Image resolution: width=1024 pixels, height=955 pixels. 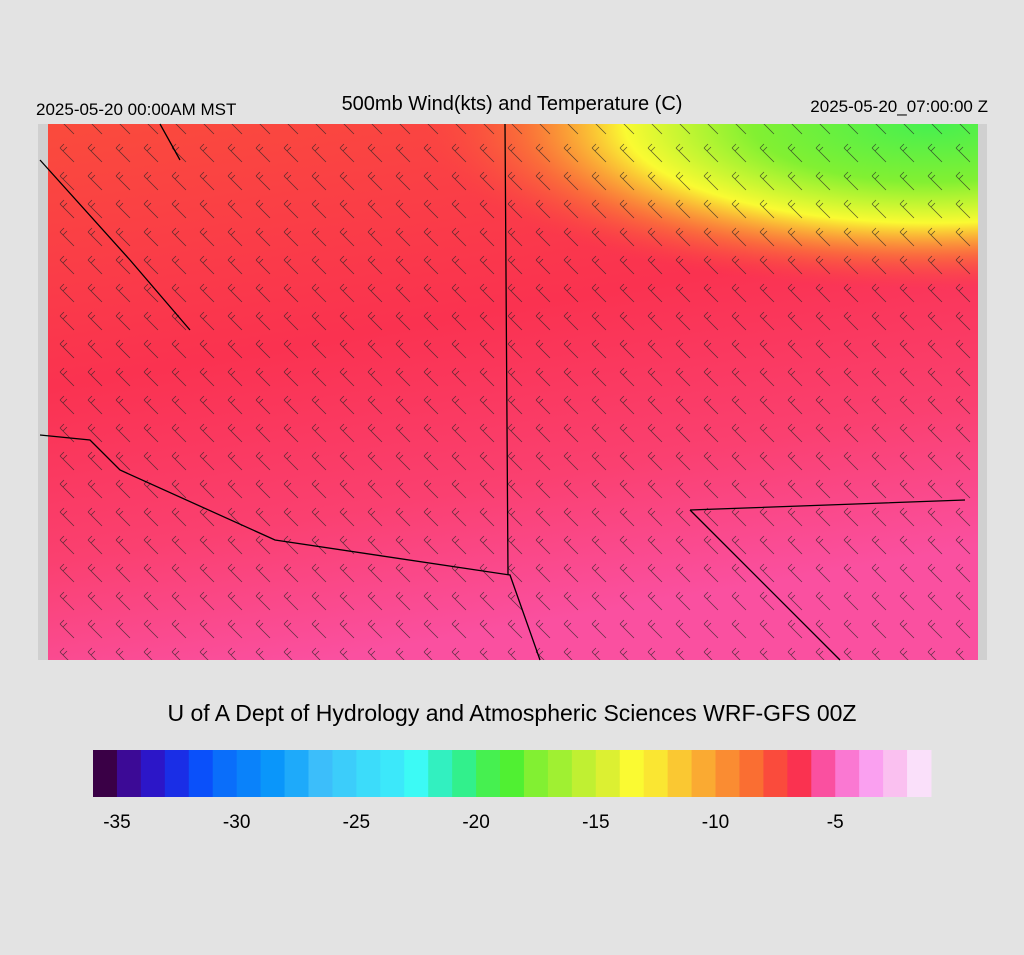 I want to click on colorbar-tick-label: -25, so click(x=356, y=822).